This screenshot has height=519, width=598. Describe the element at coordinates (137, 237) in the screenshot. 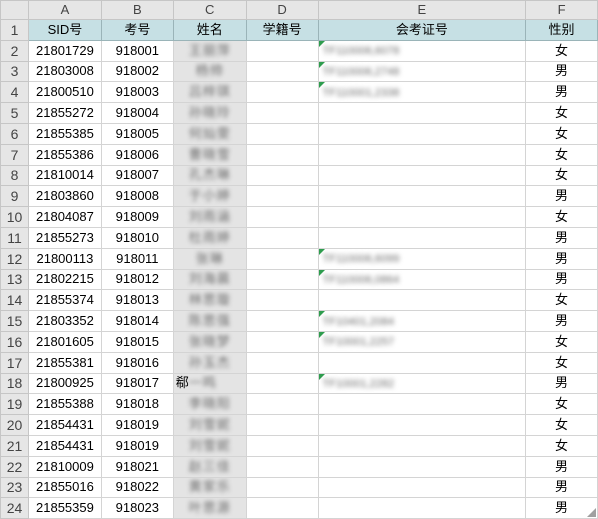

I see `cell-exam-no: 918010` at that location.